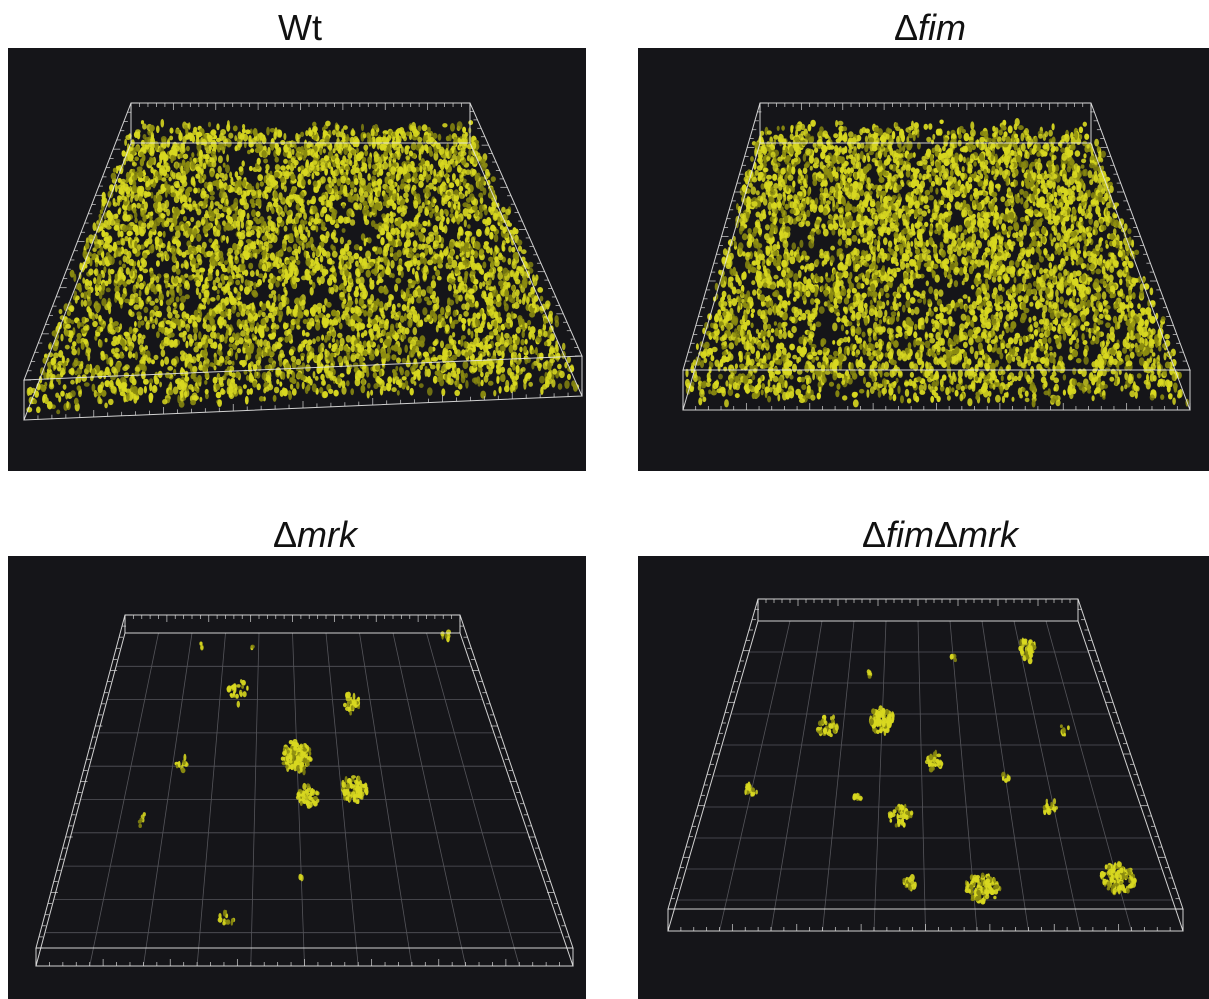  I want to click on fimmrk-floor-grid, so click(925, 776).